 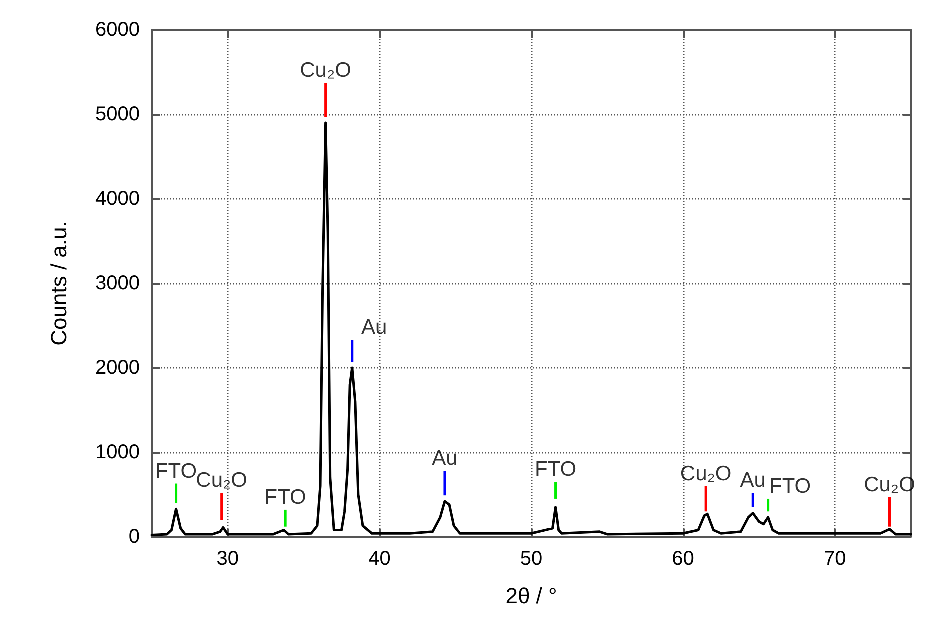 I want to click on y-axis-title: Counts / a.u., so click(x=59, y=283).